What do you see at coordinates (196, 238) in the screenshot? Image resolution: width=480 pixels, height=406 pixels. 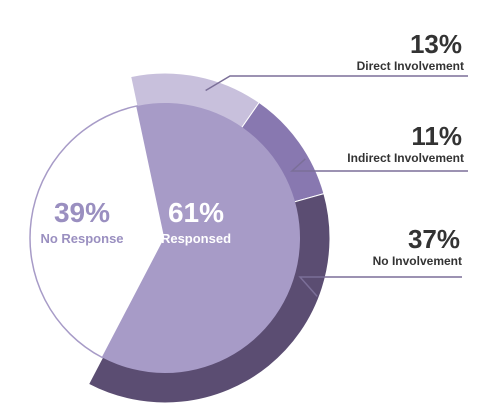 I see `responsed-label: Responsed` at bounding box center [196, 238].